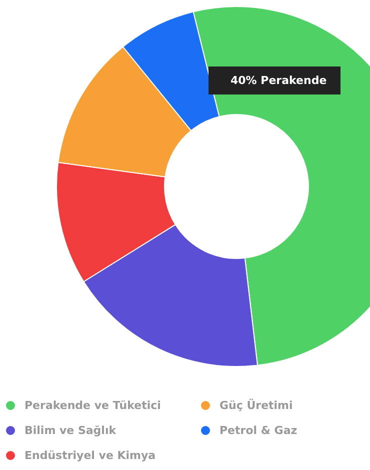 The width and height of the screenshot is (370, 470). I want to click on legend-label: Petrol & Gaz, so click(259, 430).